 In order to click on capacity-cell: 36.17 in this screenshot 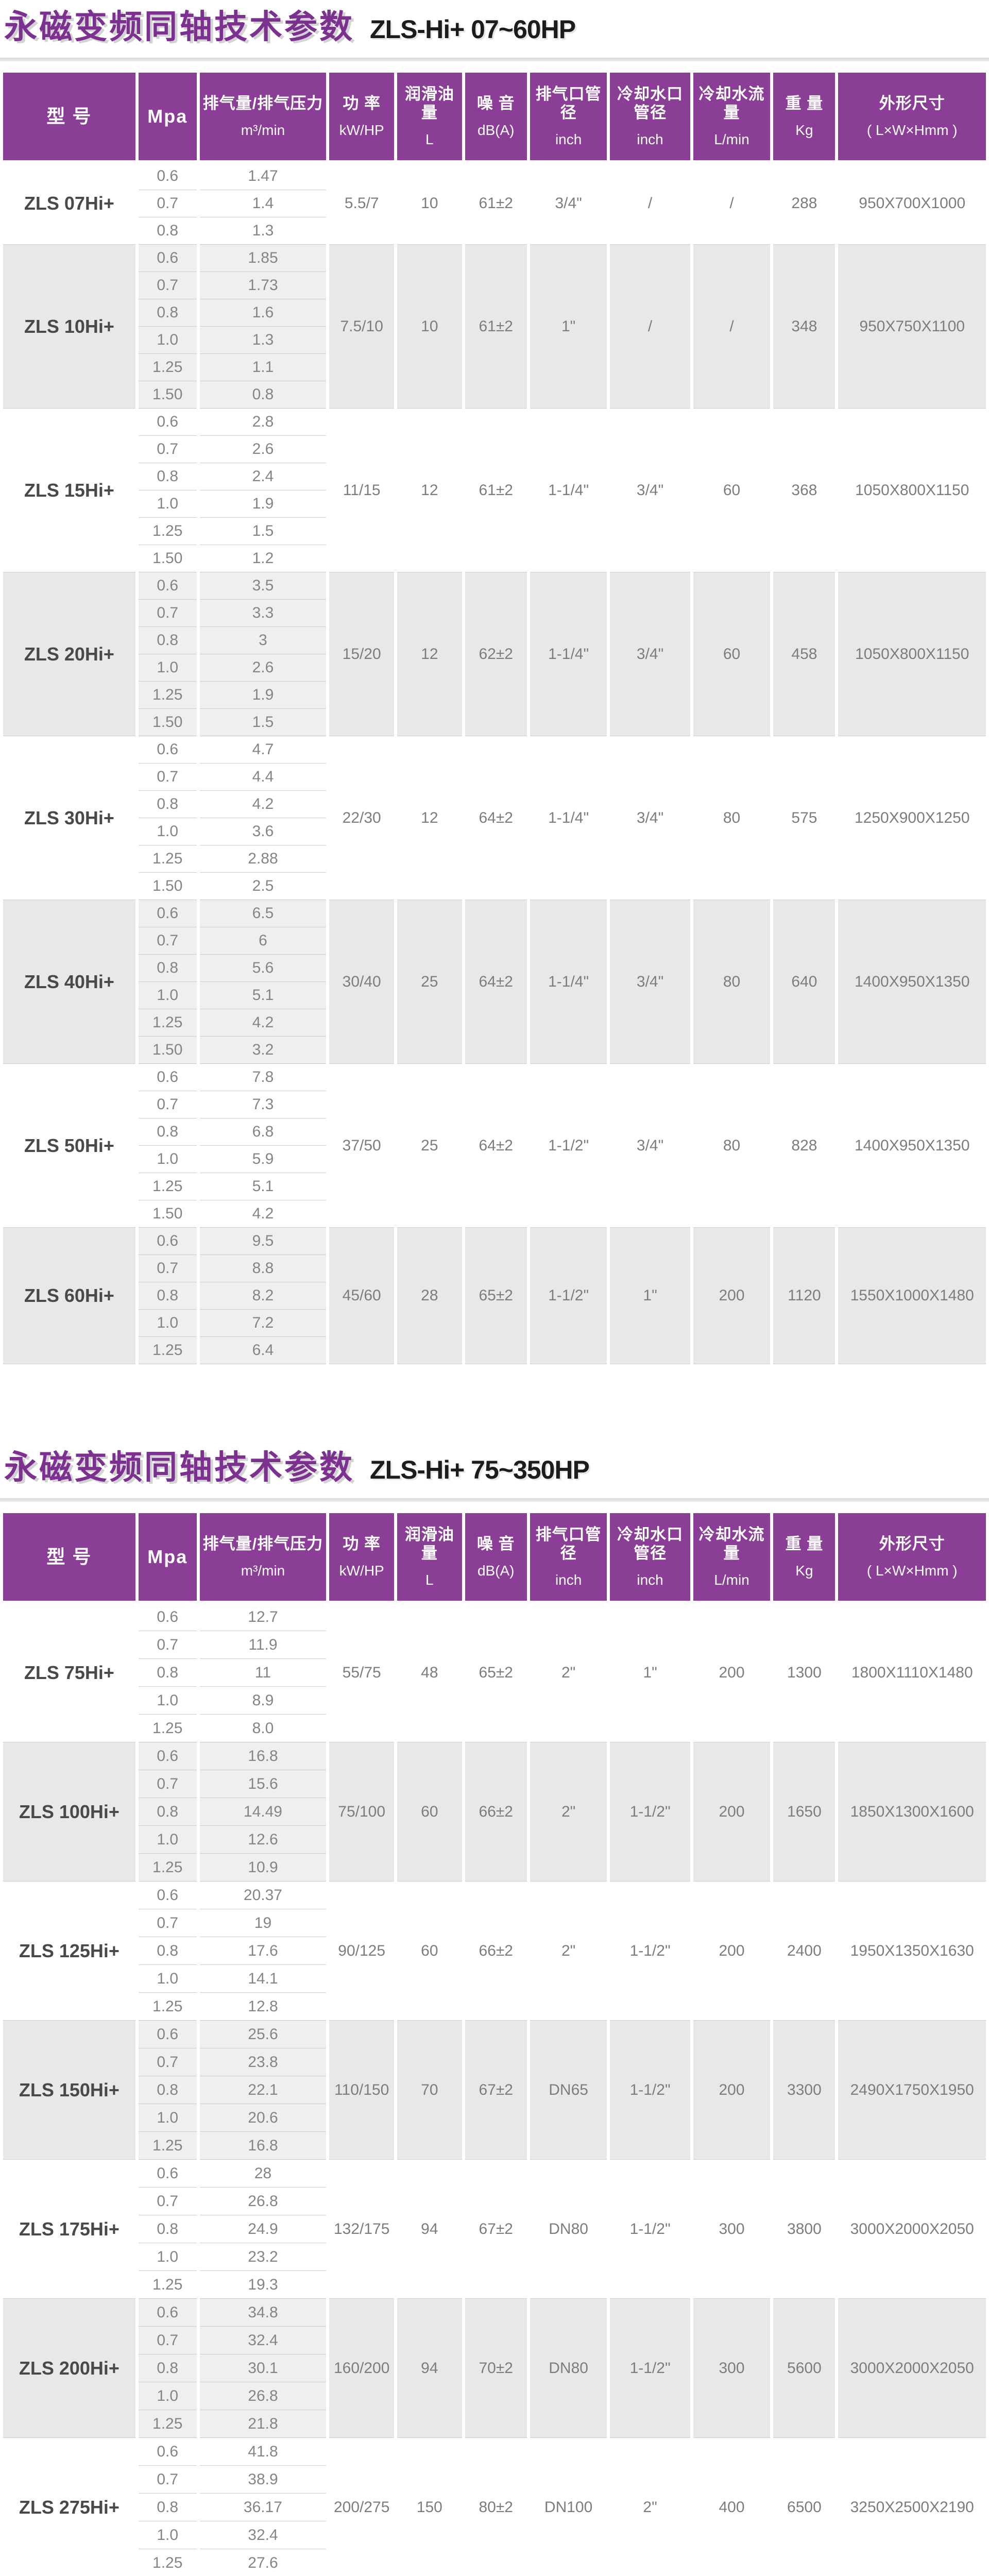, I will do `click(263, 2508)`.